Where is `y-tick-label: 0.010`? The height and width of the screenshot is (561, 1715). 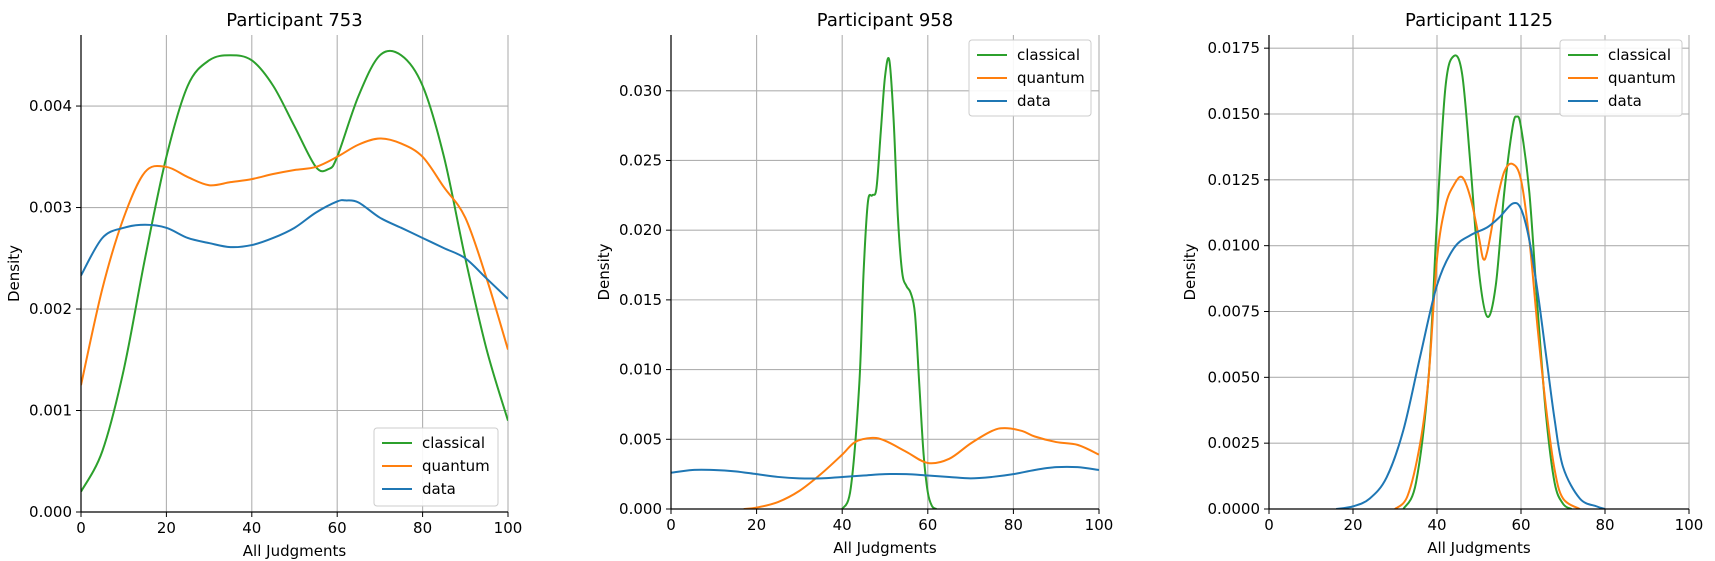 y-tick-label: 0.010 is located at coordinates (640, 370).